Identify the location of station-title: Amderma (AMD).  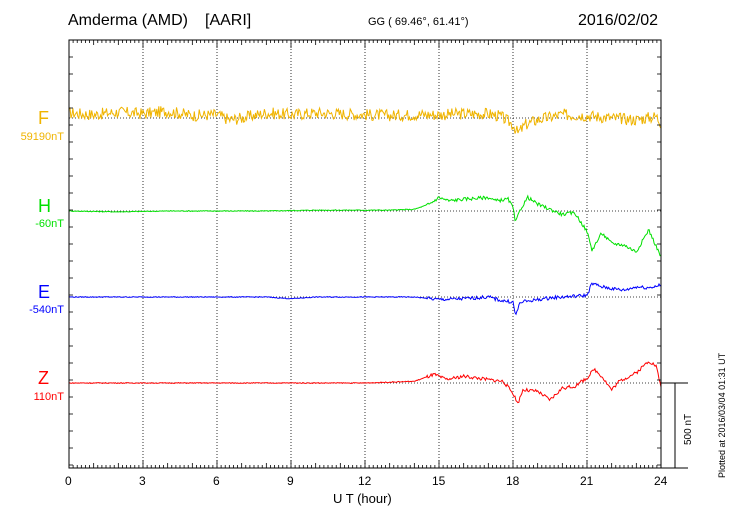
(128, 20).